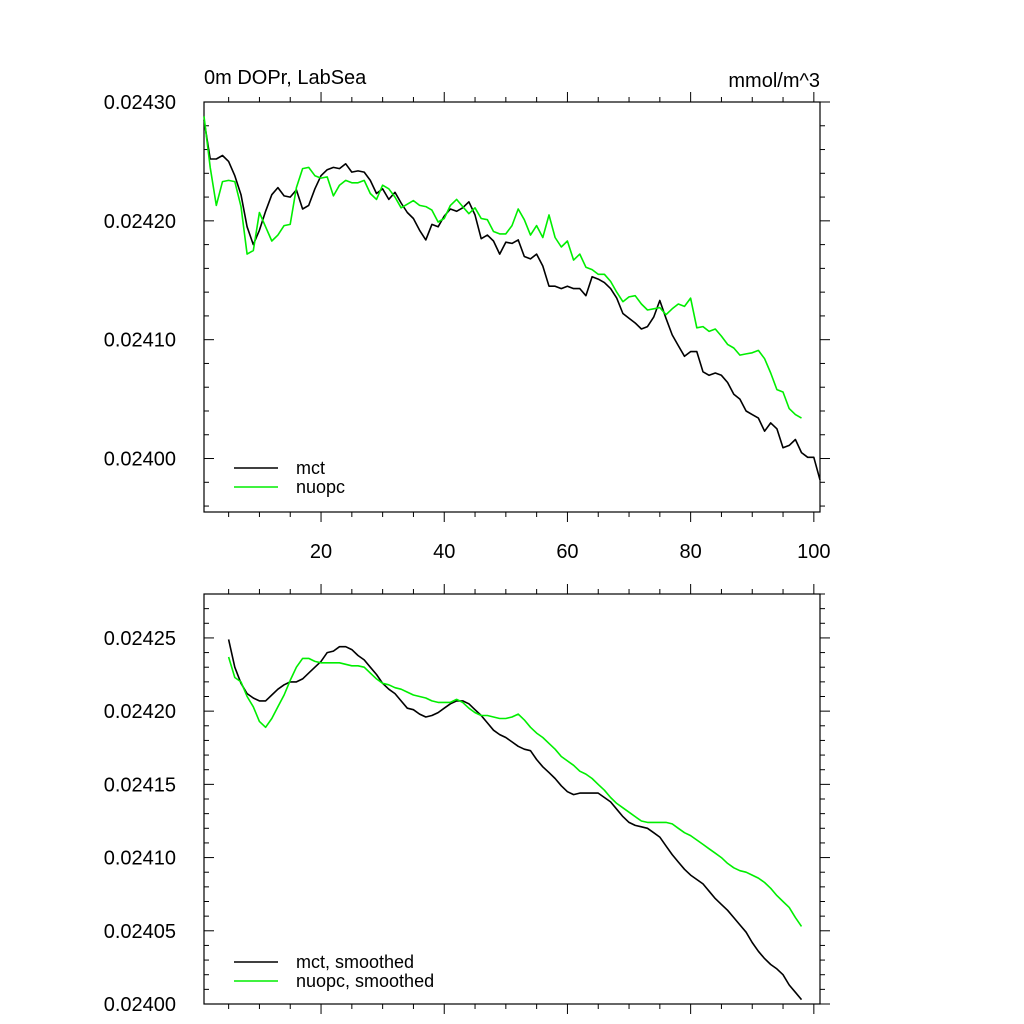  What do you see at coordinates (691, 552) in the screenshot?
I see `x-tick-label: 80` at bounding box center [691, 552].